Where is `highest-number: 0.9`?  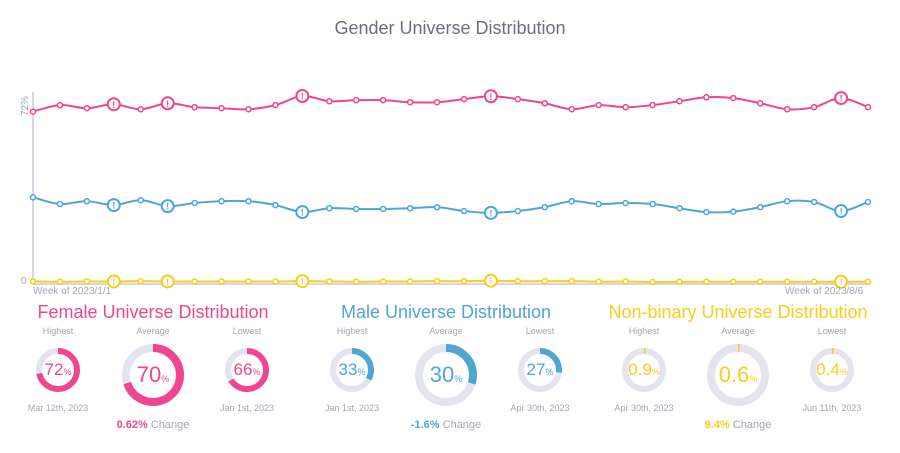
highest-number: 0.9 is located at coordinates (640, 369).